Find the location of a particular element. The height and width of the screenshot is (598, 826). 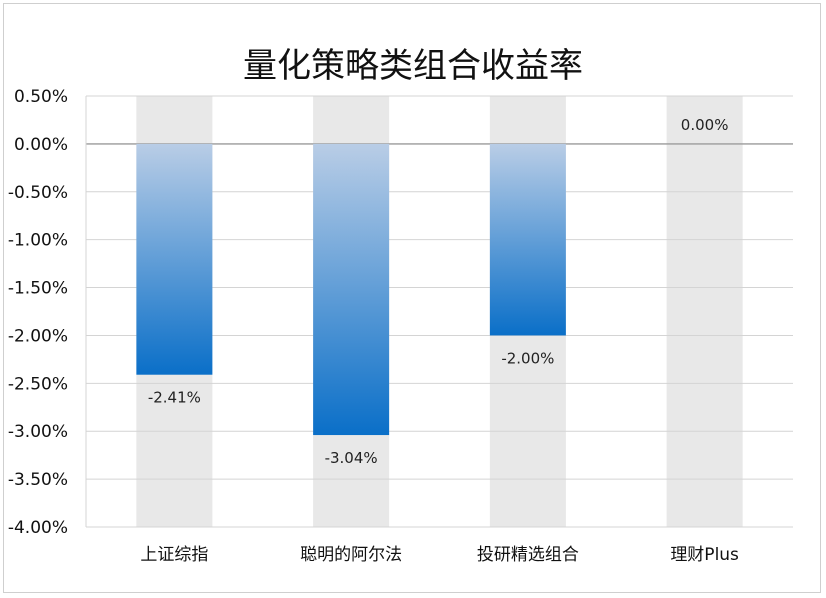

y-tick-label: -1.00% is located at coordinates (38, 241).